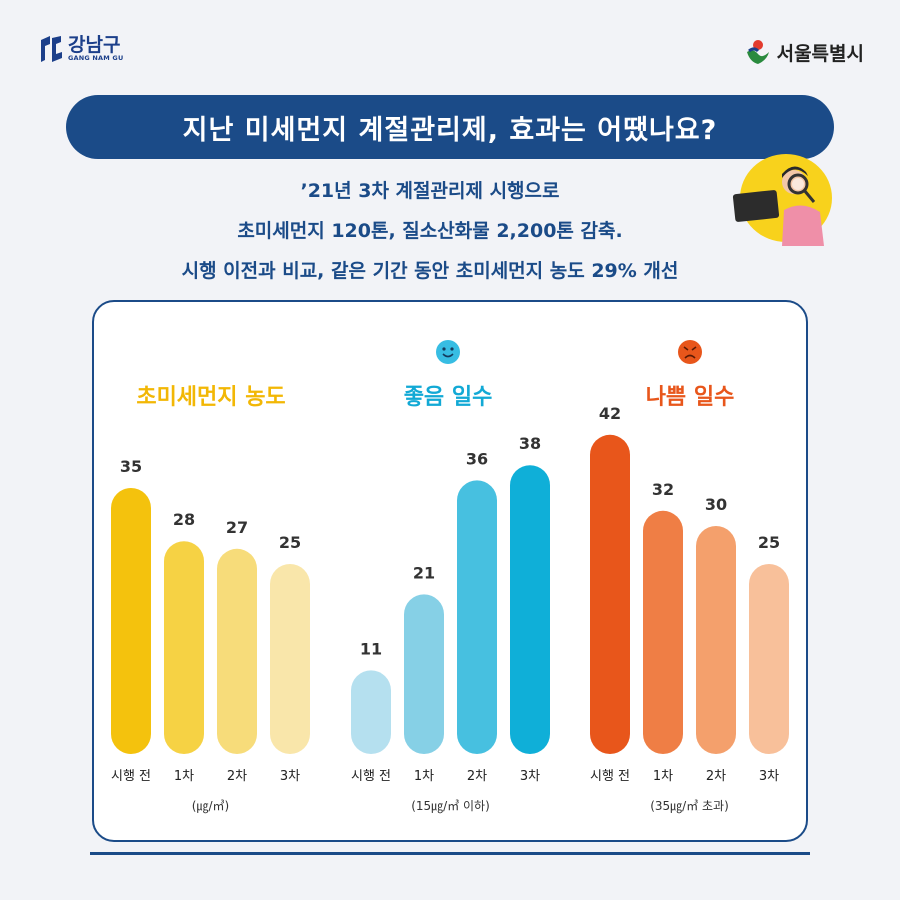 Image resolution: width=900 pixels, height=900 pixels. What do you see at coordinates (784, 200) in the screenshot?
I see `researcher-illustration` at bounding box center [784, 200].